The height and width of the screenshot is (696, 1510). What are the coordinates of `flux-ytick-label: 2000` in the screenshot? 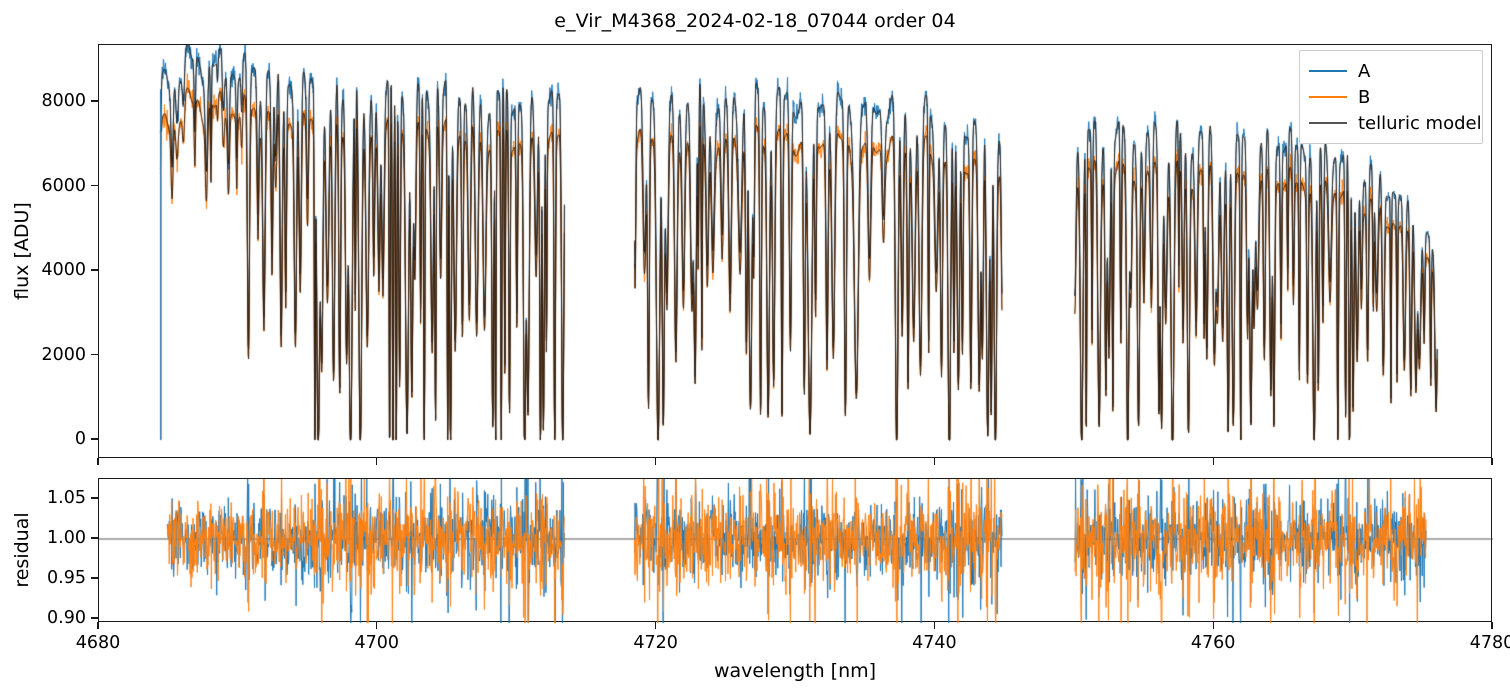 It's located at (63, 354).